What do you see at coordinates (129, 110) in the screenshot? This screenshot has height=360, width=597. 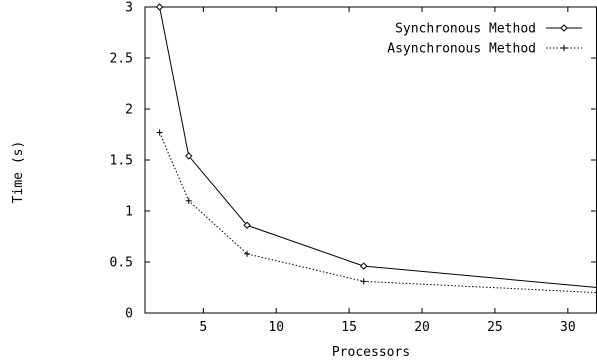 I see `y-tick-label: 2` at bounding box center [129, 110].